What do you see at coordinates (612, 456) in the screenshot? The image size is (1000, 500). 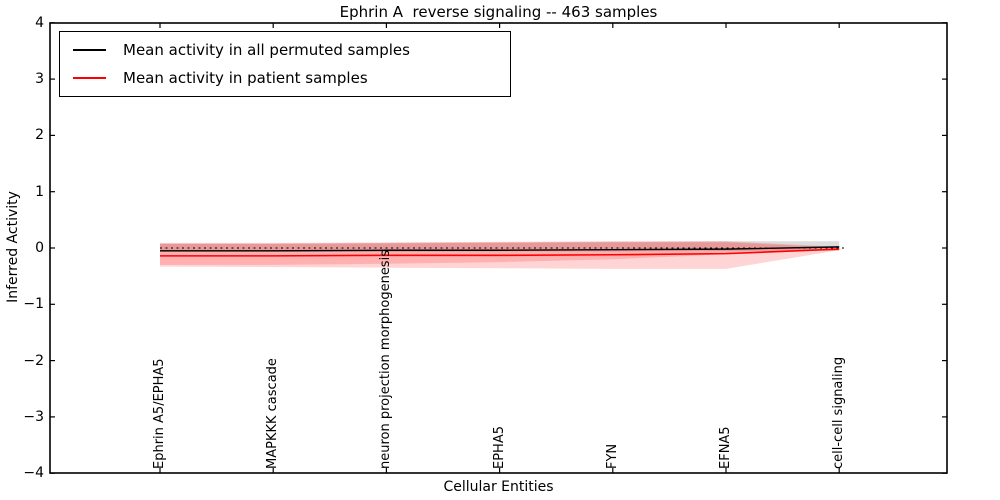 I see `x-tick-label: FYN` at bounding box center [612, 456].